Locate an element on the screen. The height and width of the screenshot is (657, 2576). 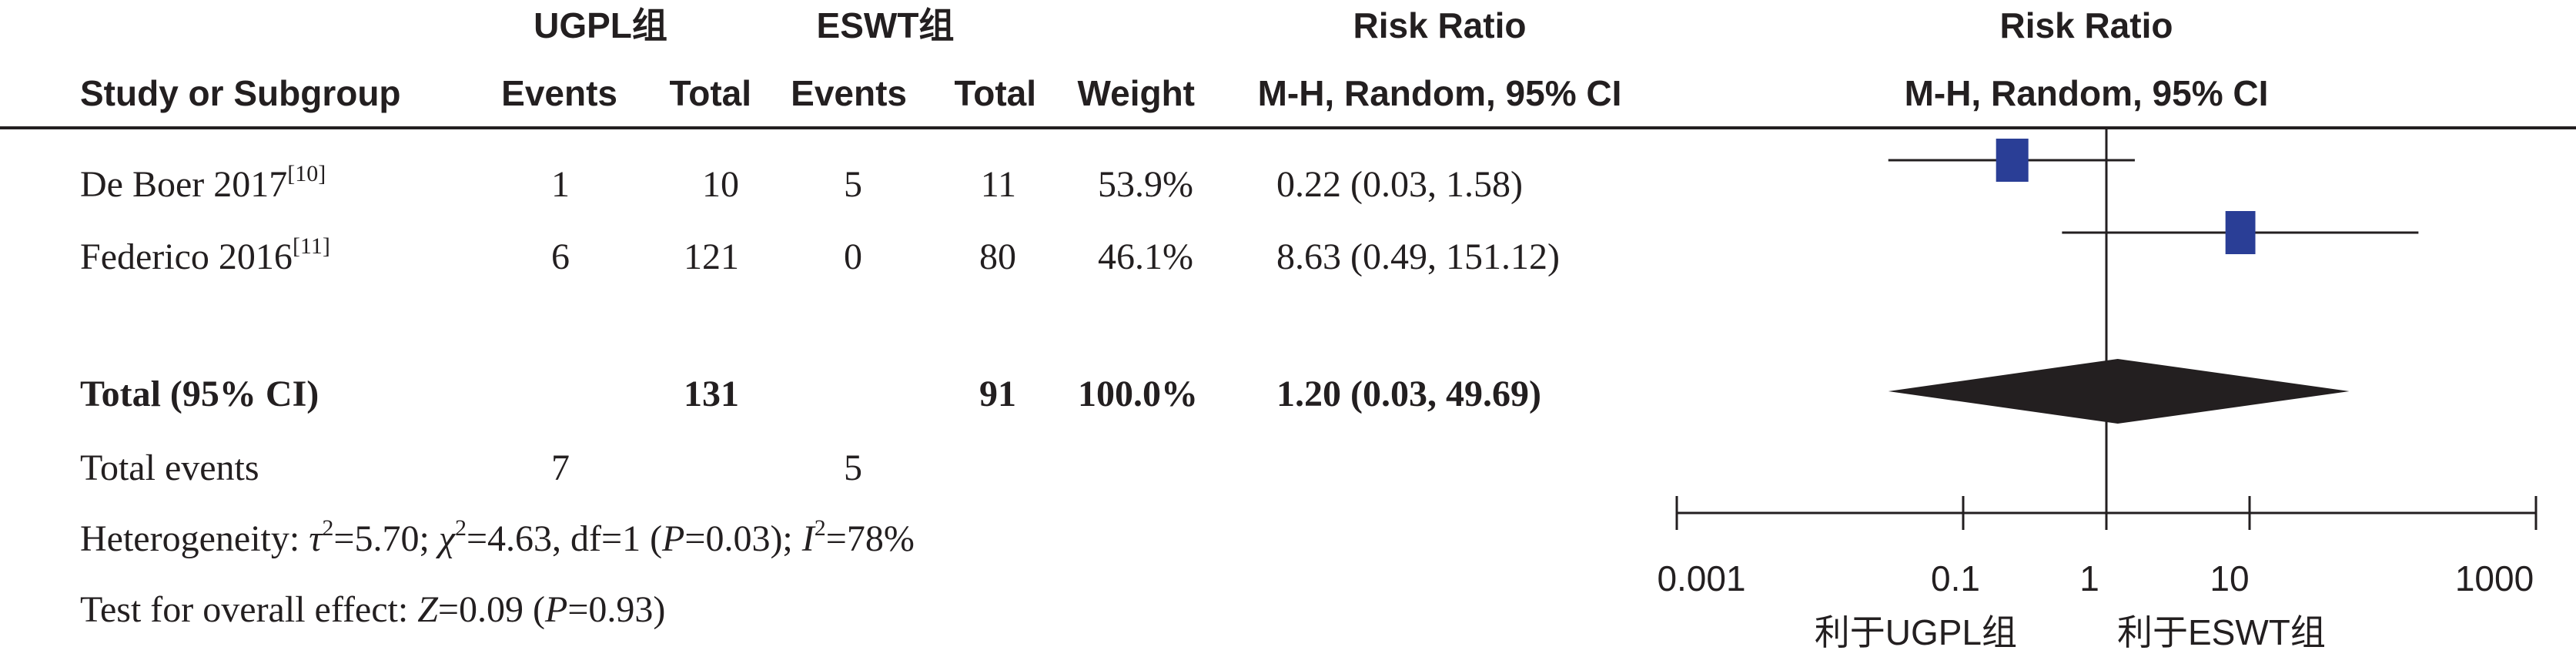
group2-header: ESWT组 is located at coordinates (885, 25).